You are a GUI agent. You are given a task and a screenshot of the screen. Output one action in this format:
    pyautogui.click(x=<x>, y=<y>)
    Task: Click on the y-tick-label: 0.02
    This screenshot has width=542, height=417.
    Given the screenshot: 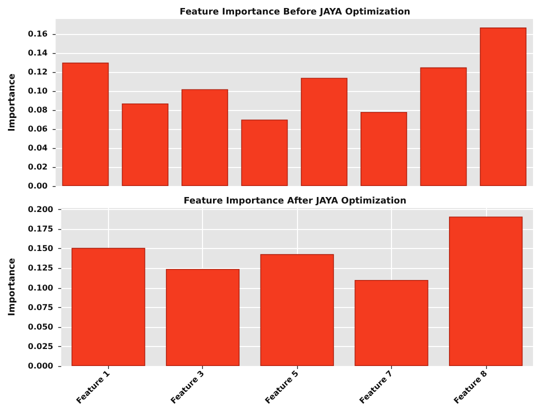 What is the action you would take?
    pyautogui.click(x=38, y=167)
    